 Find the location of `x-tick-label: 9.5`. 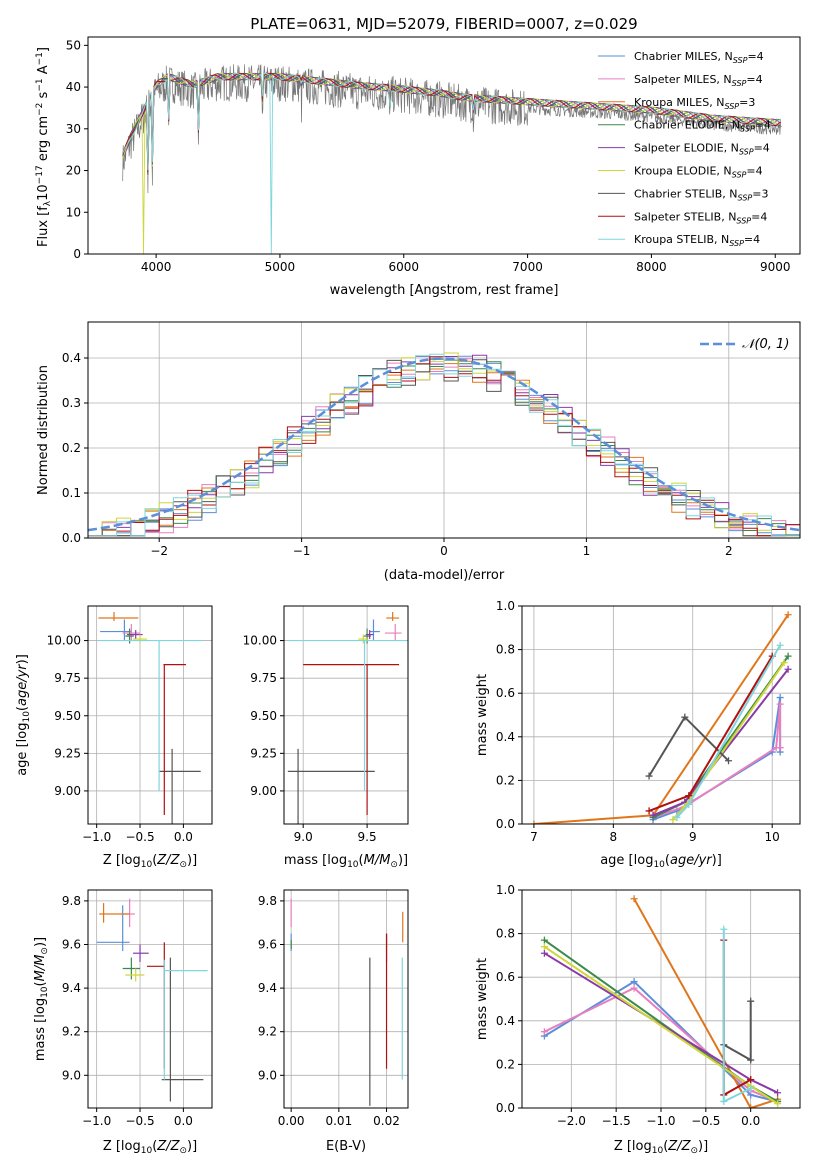

x-tick-label: 9.5 is located at coordinates (367, 837).